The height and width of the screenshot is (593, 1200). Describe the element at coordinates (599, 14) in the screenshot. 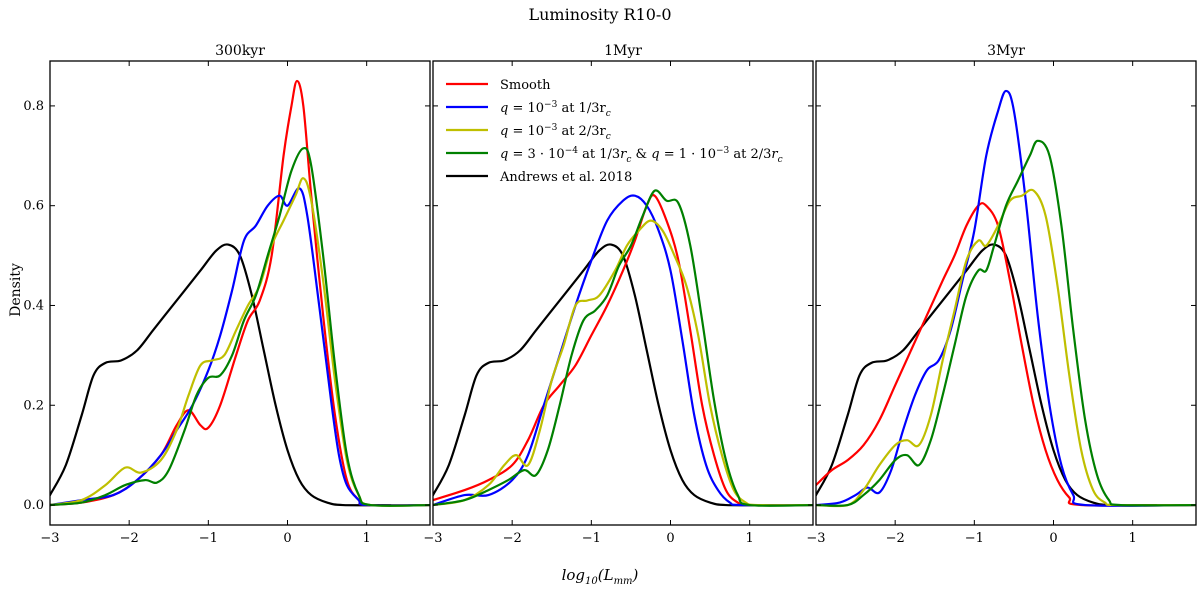

I see `chart-title: Luminosity R10-0` at that location.